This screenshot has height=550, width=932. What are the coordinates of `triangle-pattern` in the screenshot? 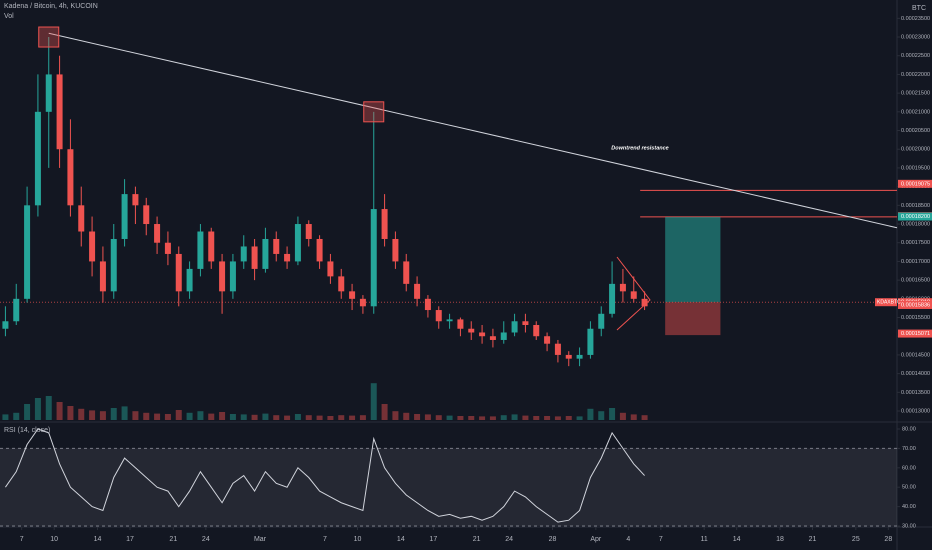 It's located at (633, 293).